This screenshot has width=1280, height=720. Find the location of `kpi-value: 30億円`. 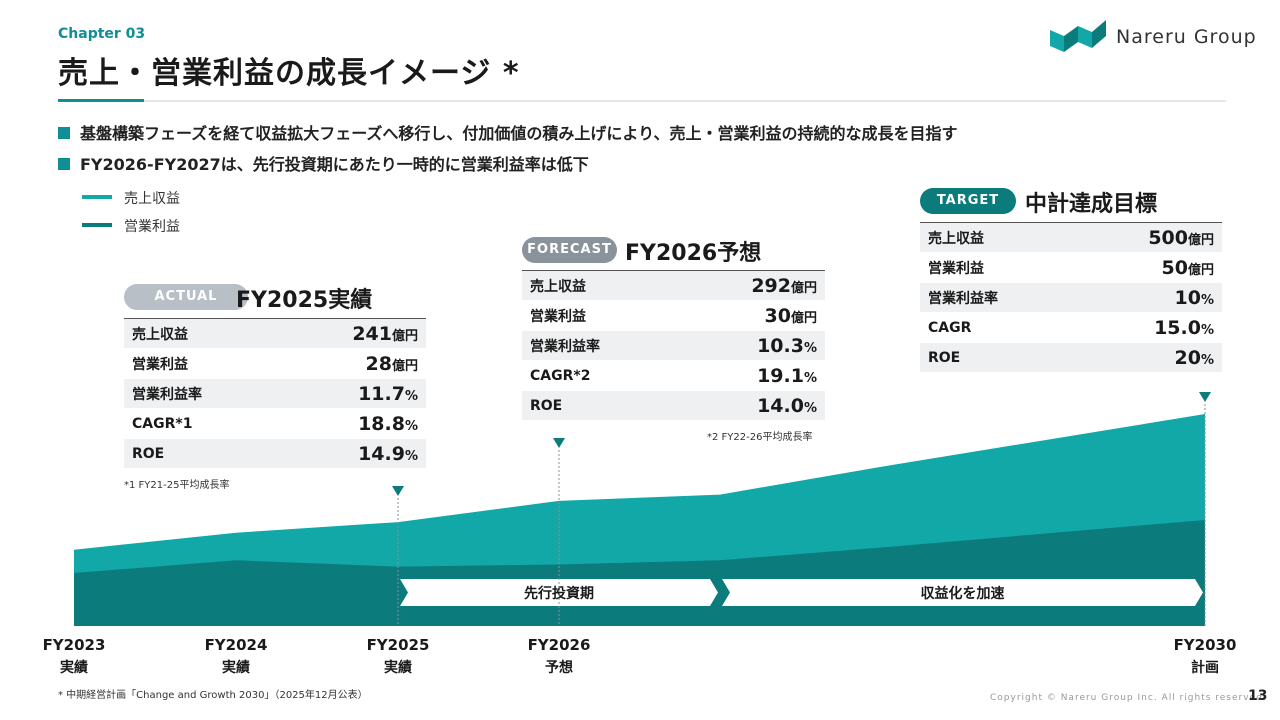

kpi-value: 30億円 is located at coordinates (751, 315).